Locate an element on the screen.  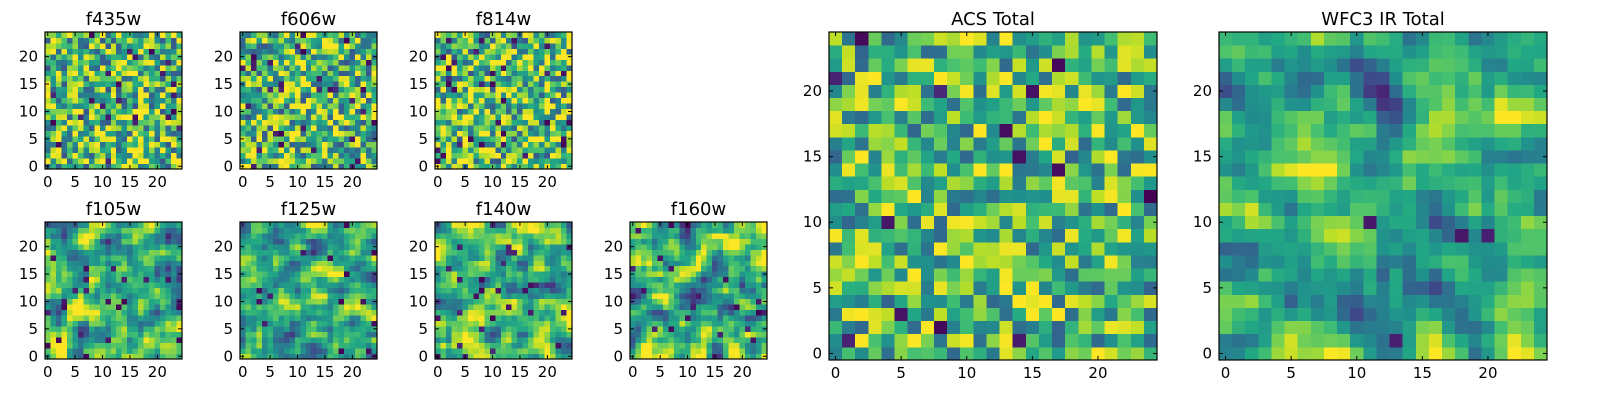
y-tick-label: 15 is located at coordinates (223, 274).